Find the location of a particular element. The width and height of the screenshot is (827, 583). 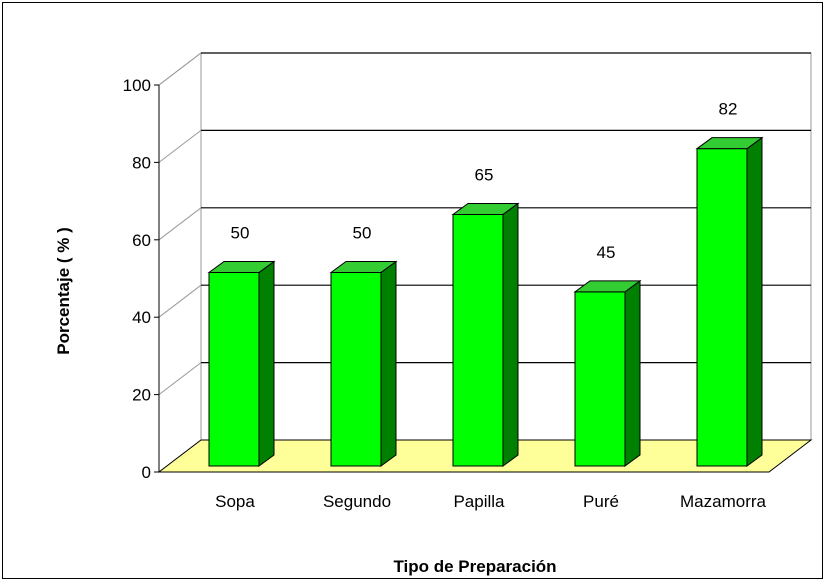

y-tick-label: 80 is located at coordinates (141, 162).